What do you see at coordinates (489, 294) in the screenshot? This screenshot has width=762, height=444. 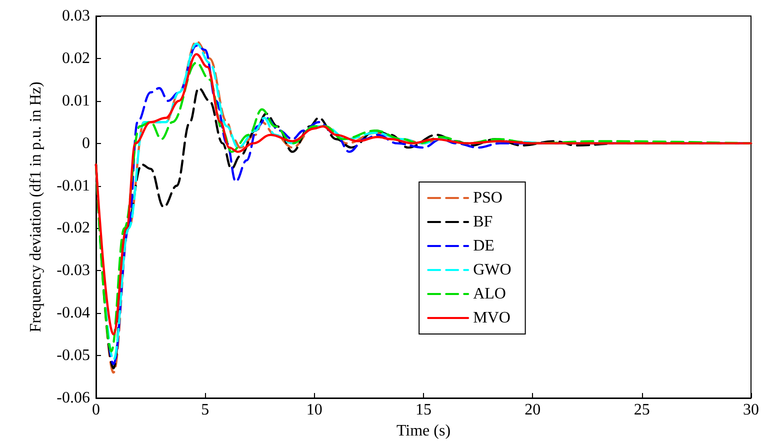 I see `legend-label: ALO` at bounding box center [489, 294].